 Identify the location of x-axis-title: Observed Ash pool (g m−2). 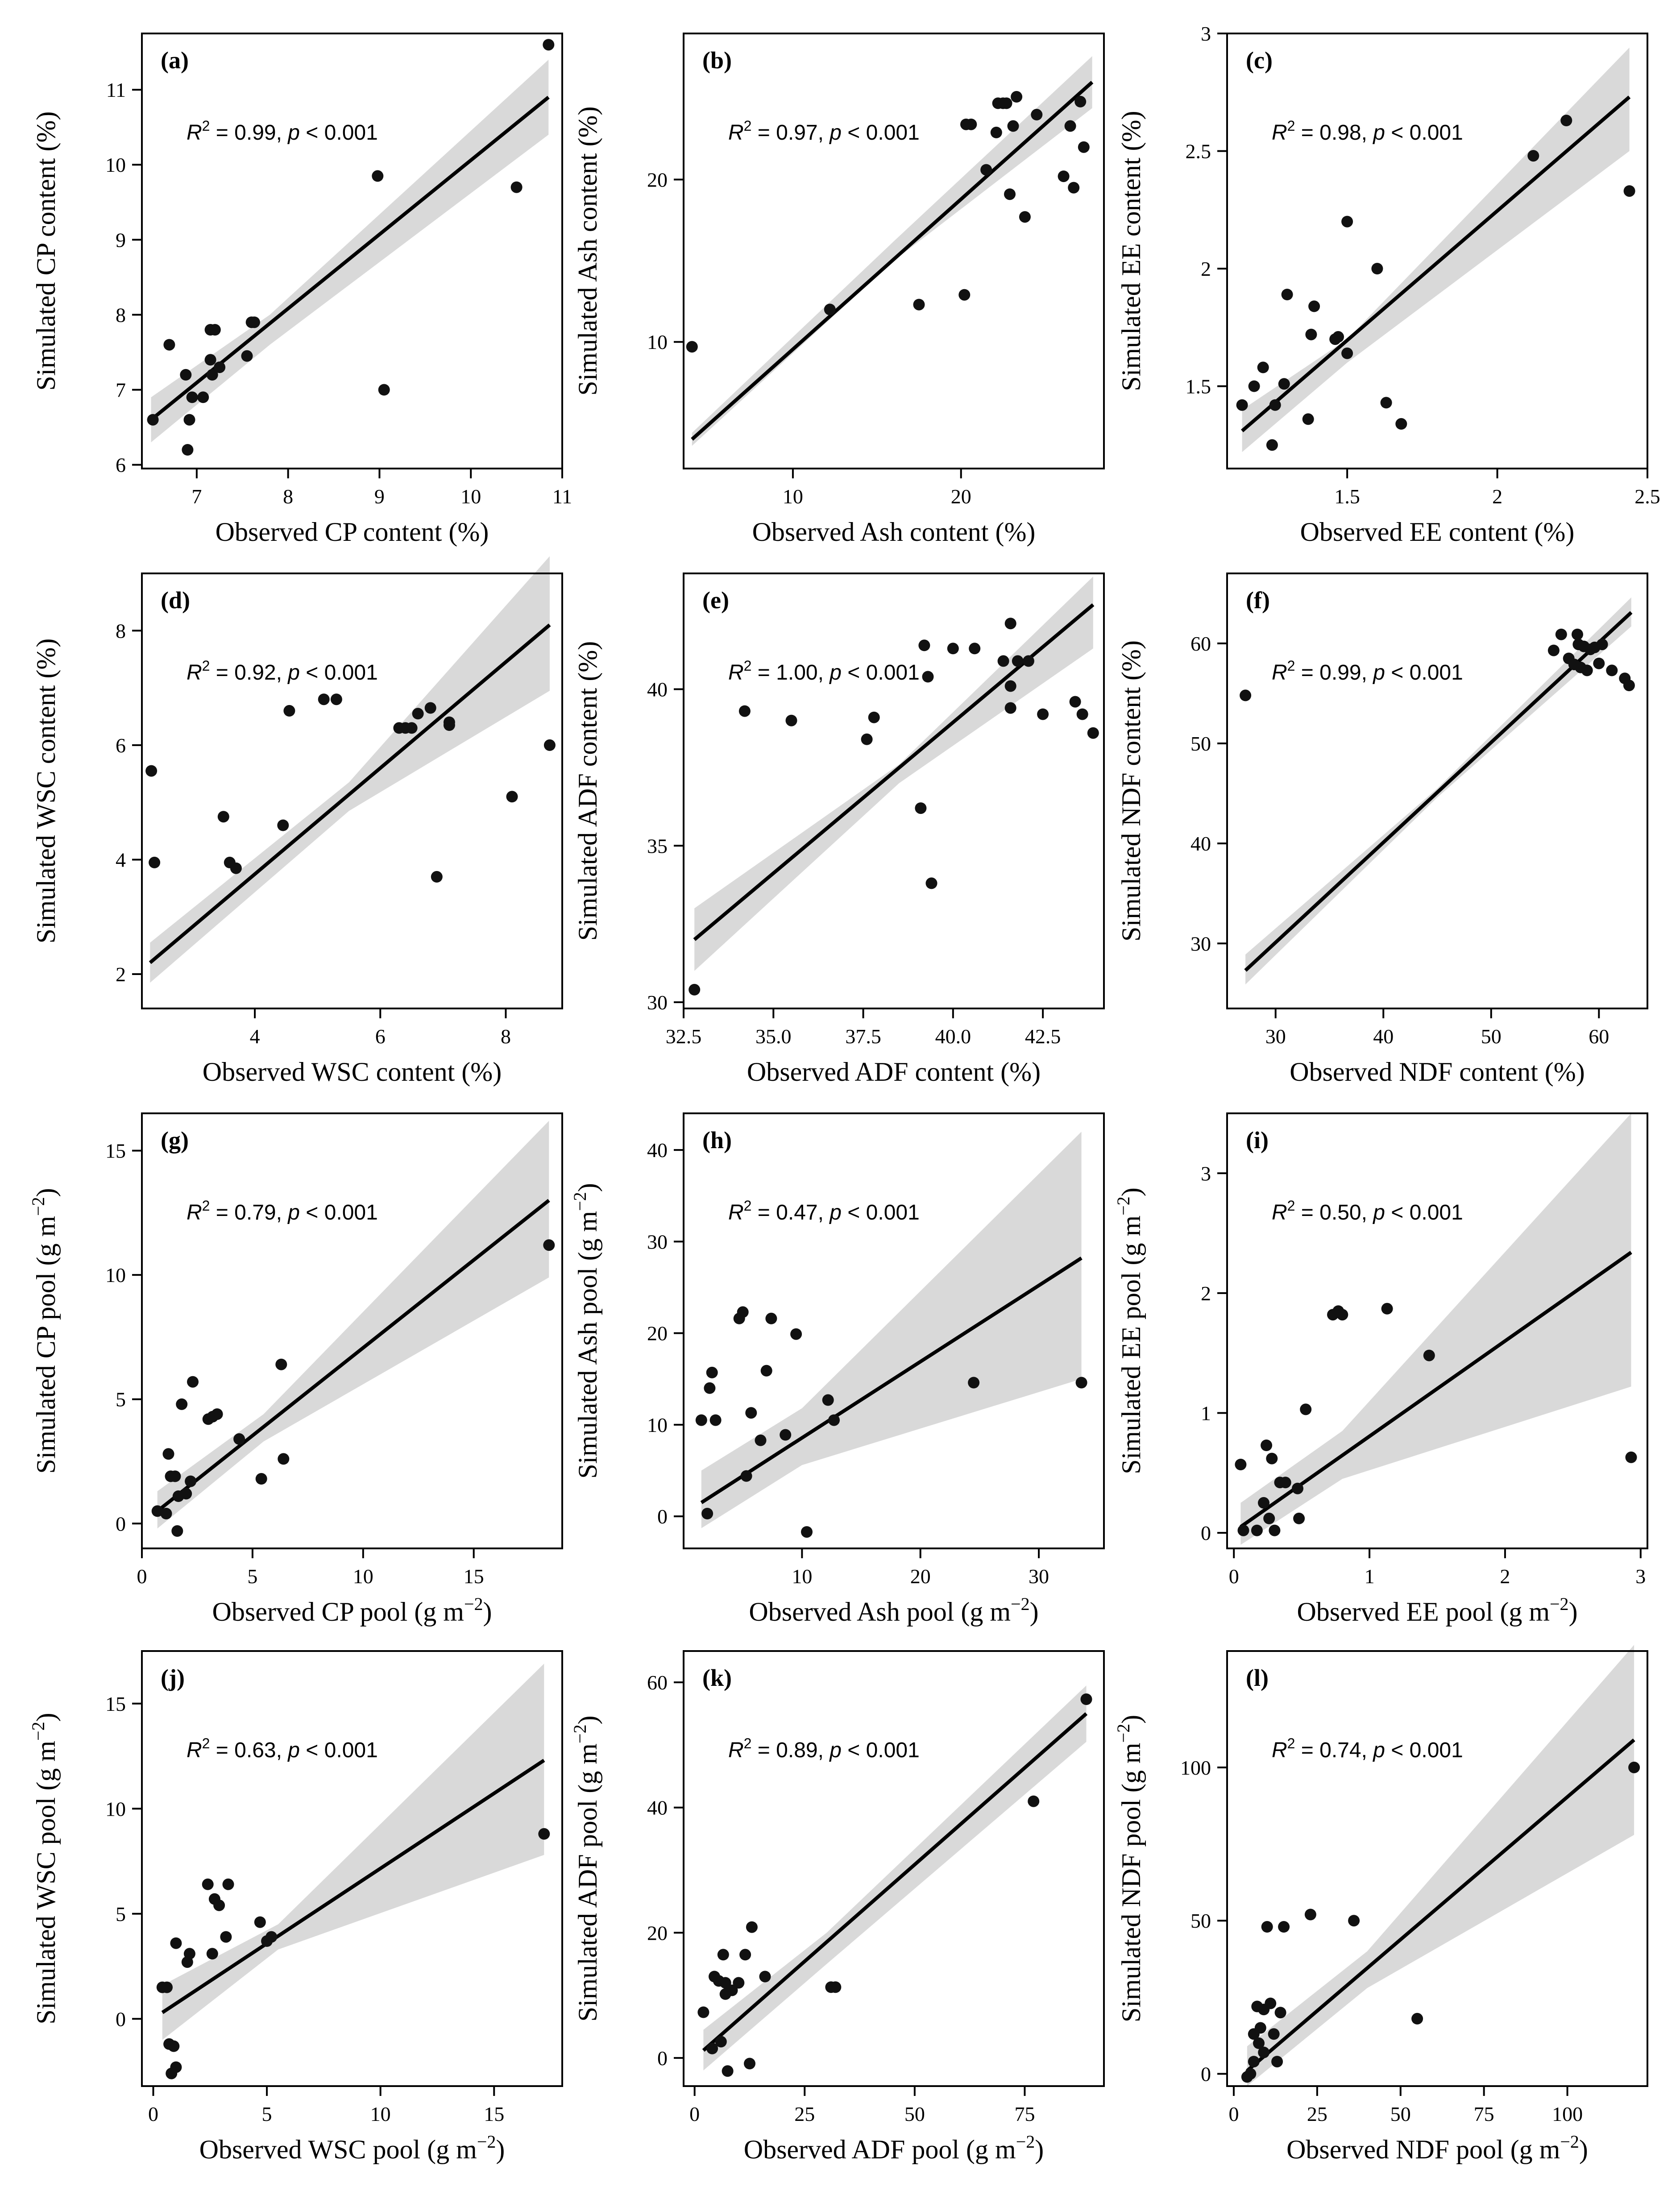
(893, 1610).